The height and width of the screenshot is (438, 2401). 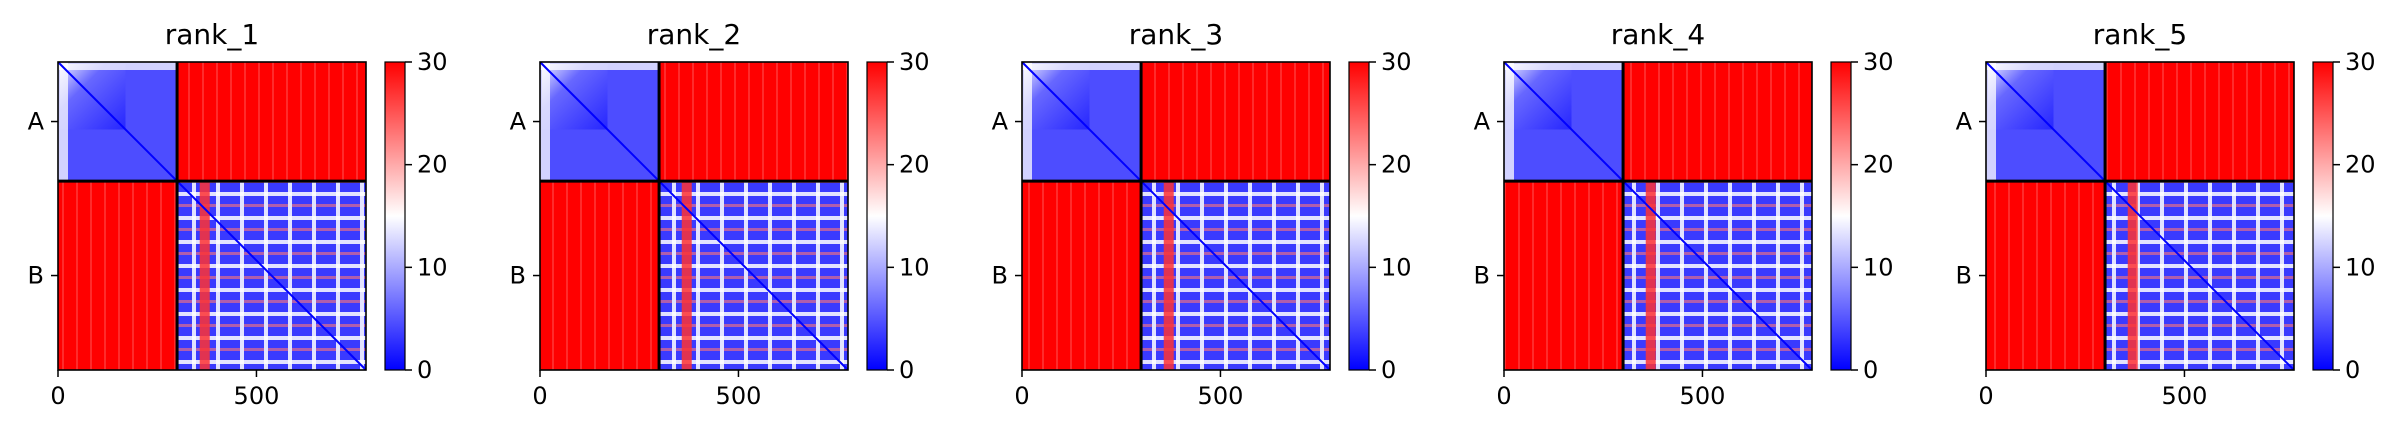 What do you see at coordinates (2140, 34) in the screenshot?
I see `panel-title: rank_5` at bounding box center [2140, 34].